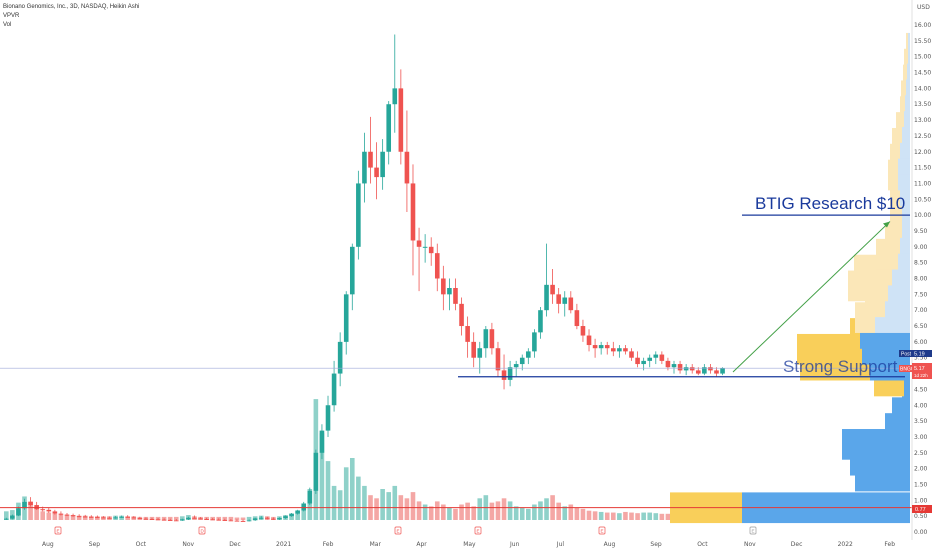 This screenshot has height=550, width=932. I want to click on x-tick-label: 2021, so click(283, 544).